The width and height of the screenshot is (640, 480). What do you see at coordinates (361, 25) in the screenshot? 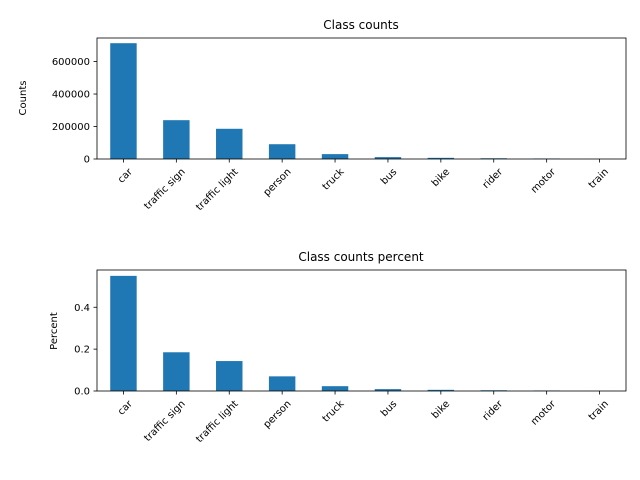
I see `chart-title: Class counts` at bounding box center [361, 25].